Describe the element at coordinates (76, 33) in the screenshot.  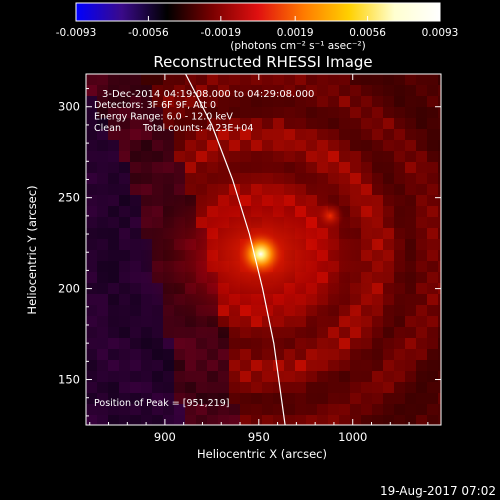
I see `colorbar-tick-label: -0.0093` at that location.